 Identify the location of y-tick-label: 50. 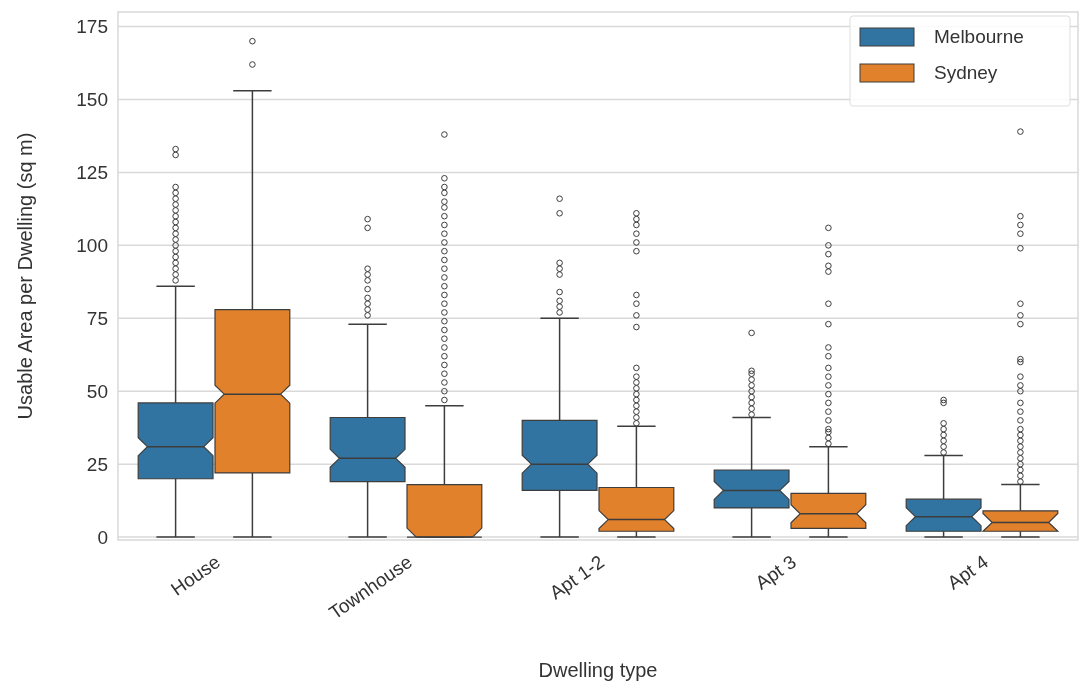
(97, 391).